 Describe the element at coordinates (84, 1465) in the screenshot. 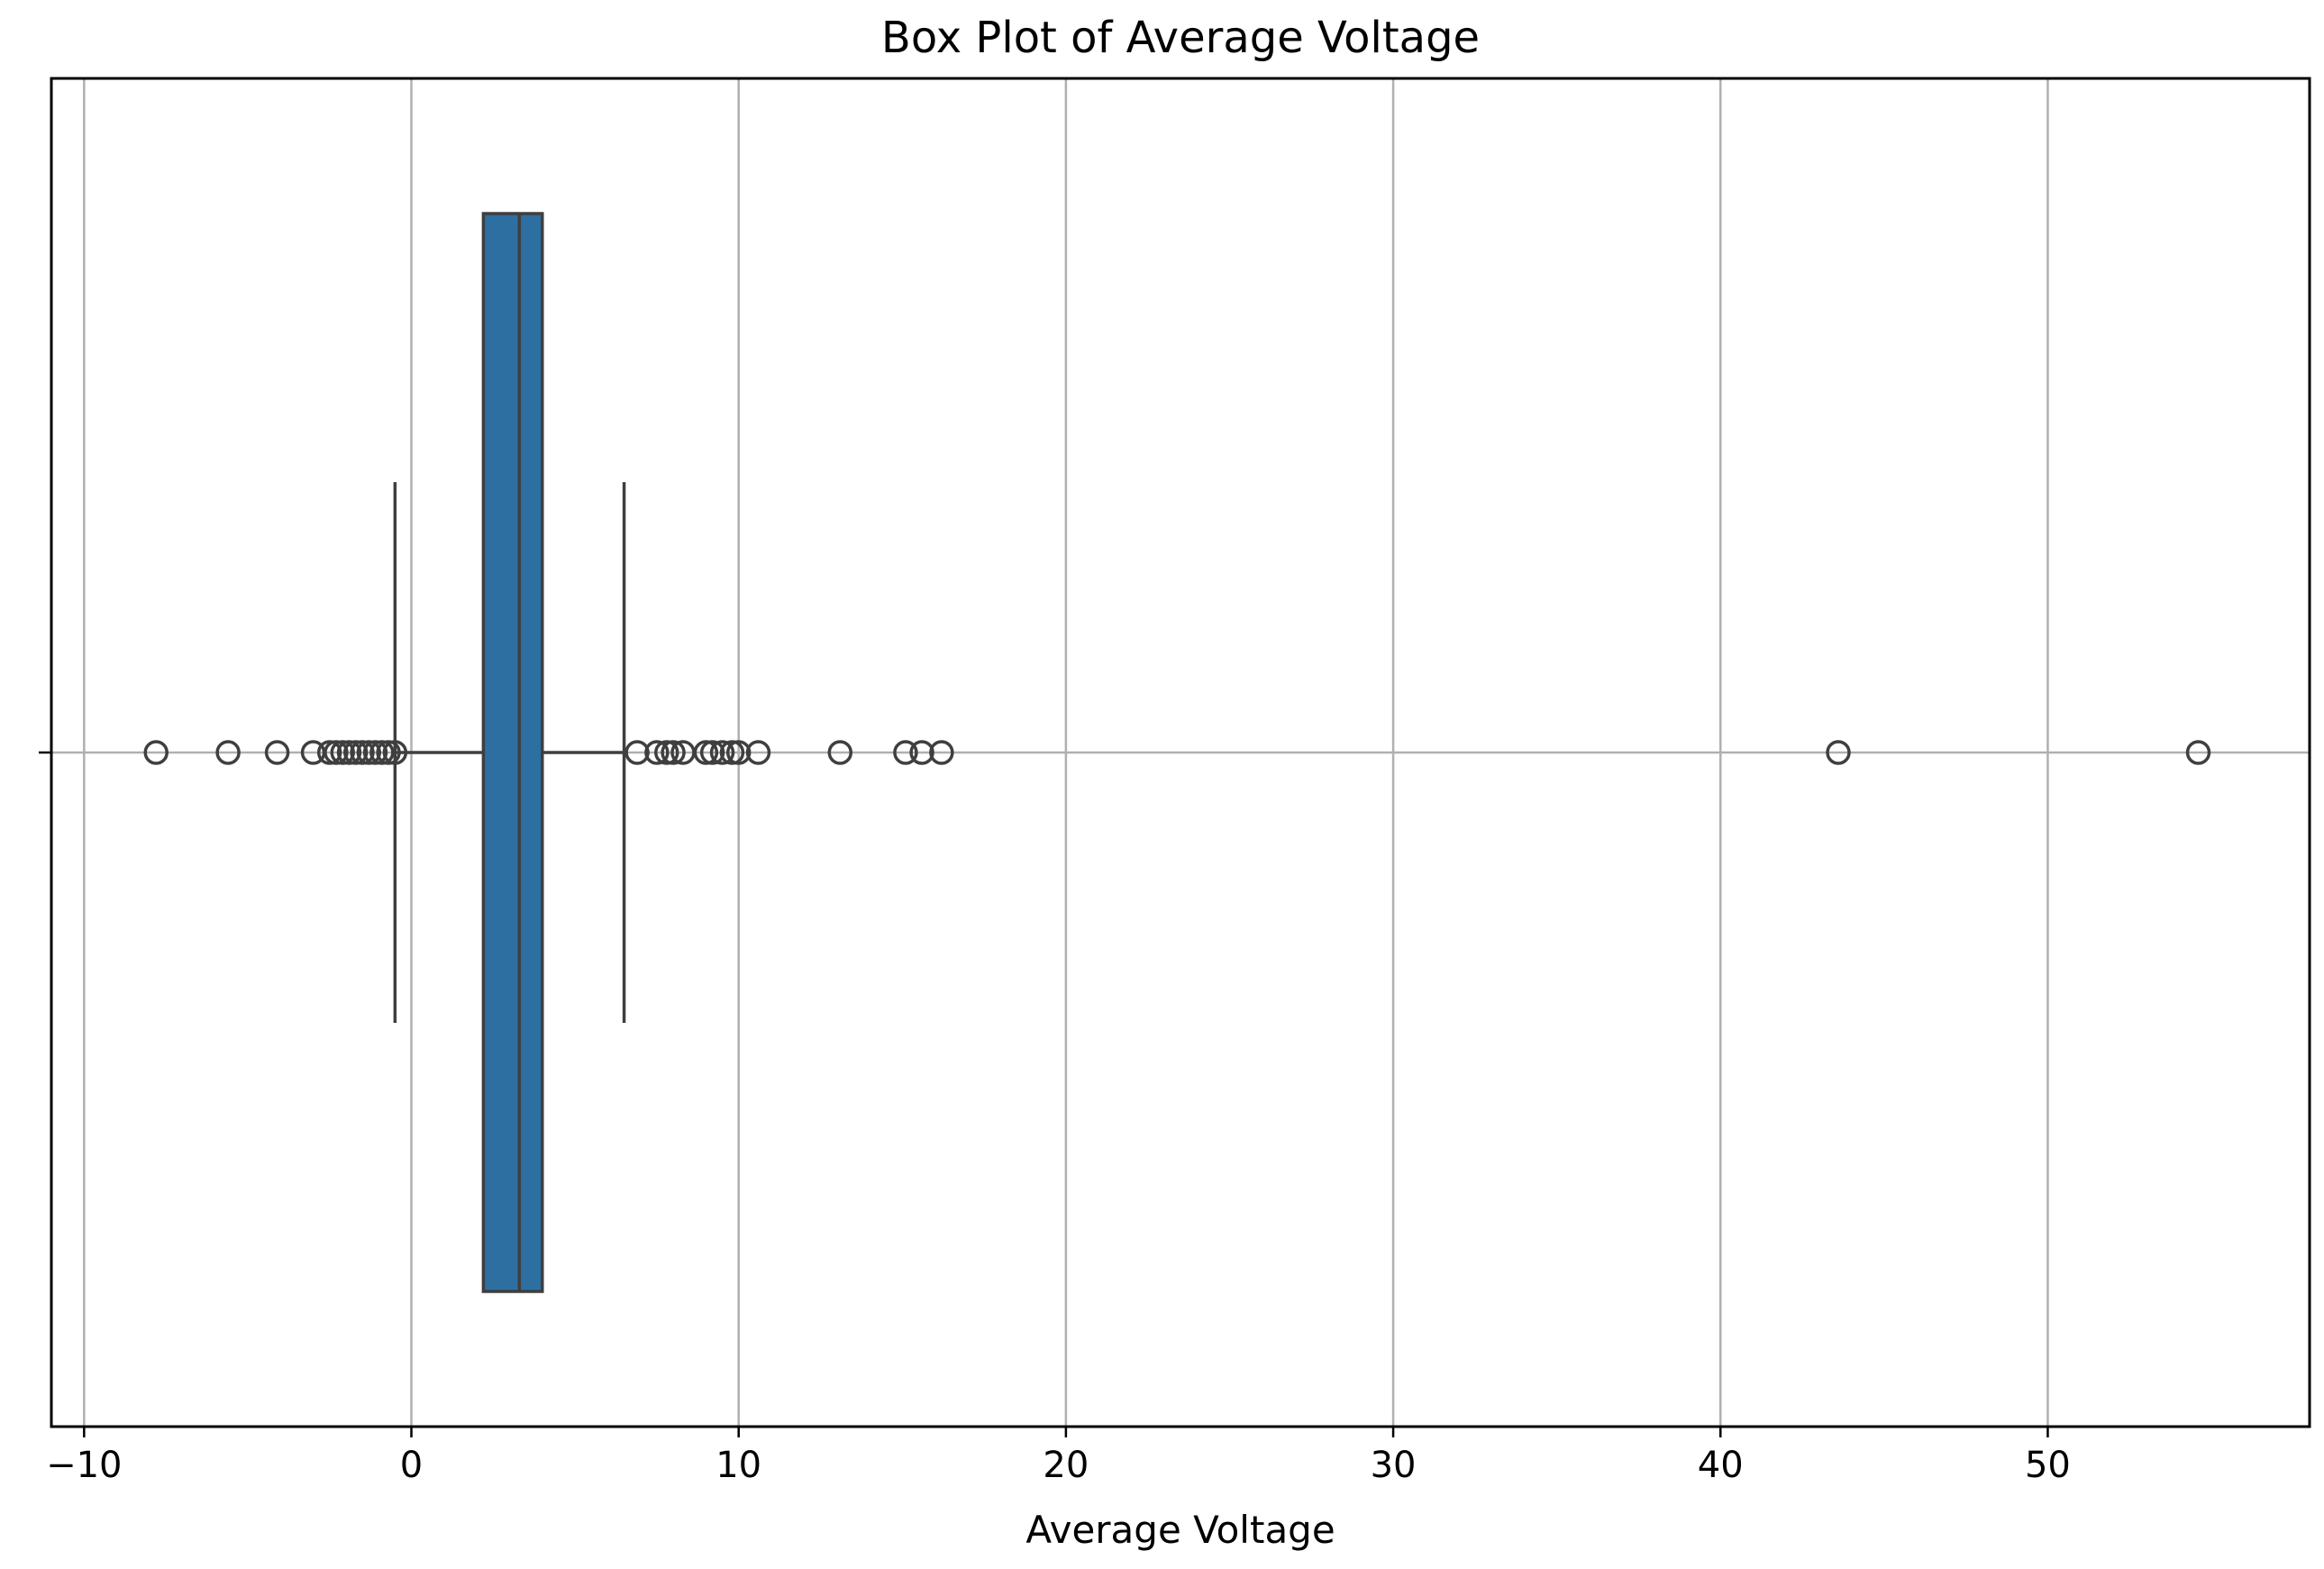

I see `x-tick-label: −10` at that location.